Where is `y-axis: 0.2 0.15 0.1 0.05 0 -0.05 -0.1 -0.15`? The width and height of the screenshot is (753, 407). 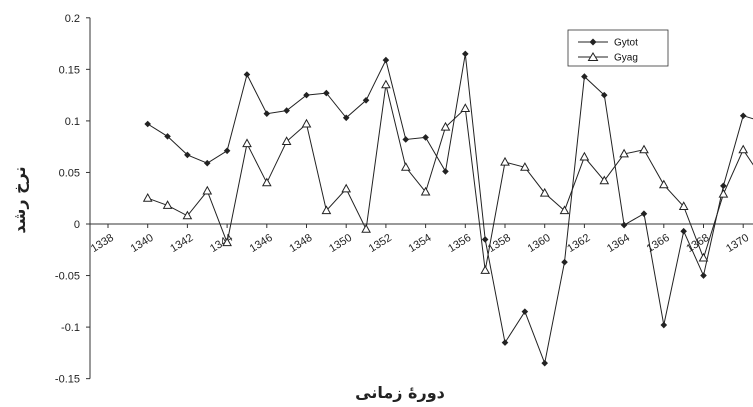
y-axis: 0.2 0.15 0.1 0.05 0 -0.05 -0.1 -0.15 is located at coordinates (73, 199).